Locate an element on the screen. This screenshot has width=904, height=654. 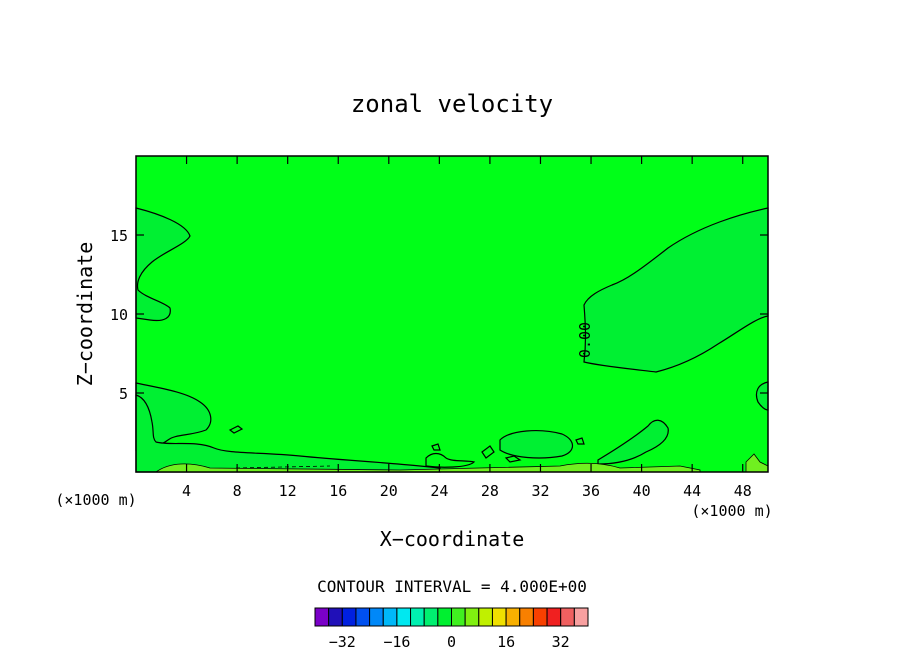
colorbar is located at coordinates (451, 617).